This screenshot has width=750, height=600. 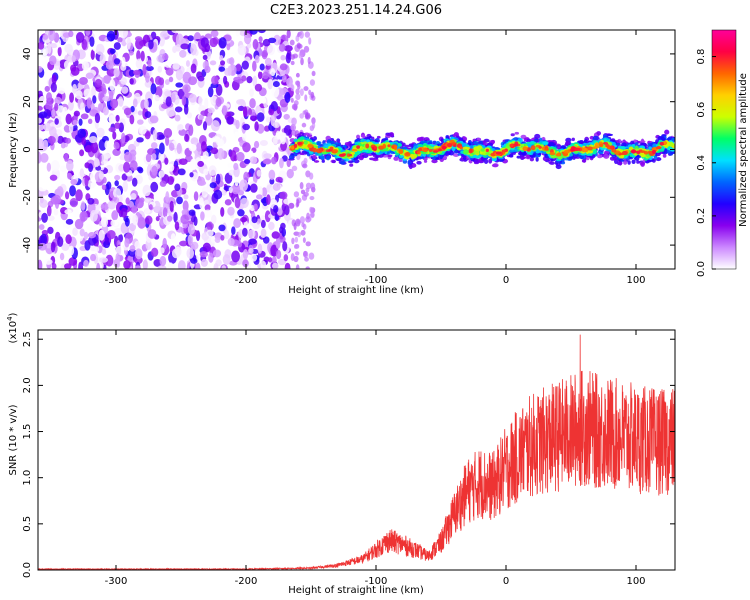 What do you see at coordinates (356, 590) in the screenshot?
I see `snr-x-label: Height of straight line (km)` at bounding box center [356, 590].